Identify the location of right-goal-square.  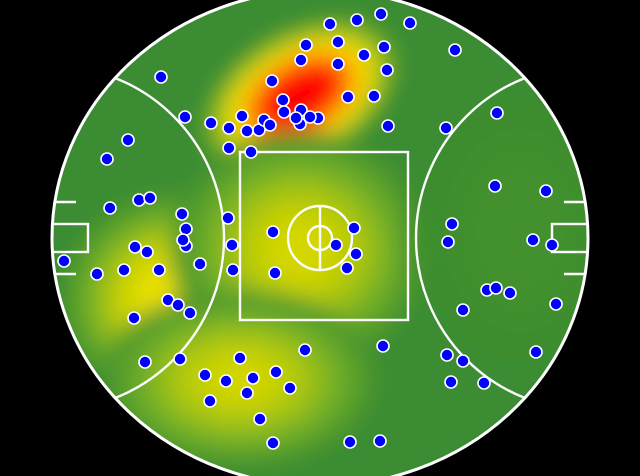
(569, 238).